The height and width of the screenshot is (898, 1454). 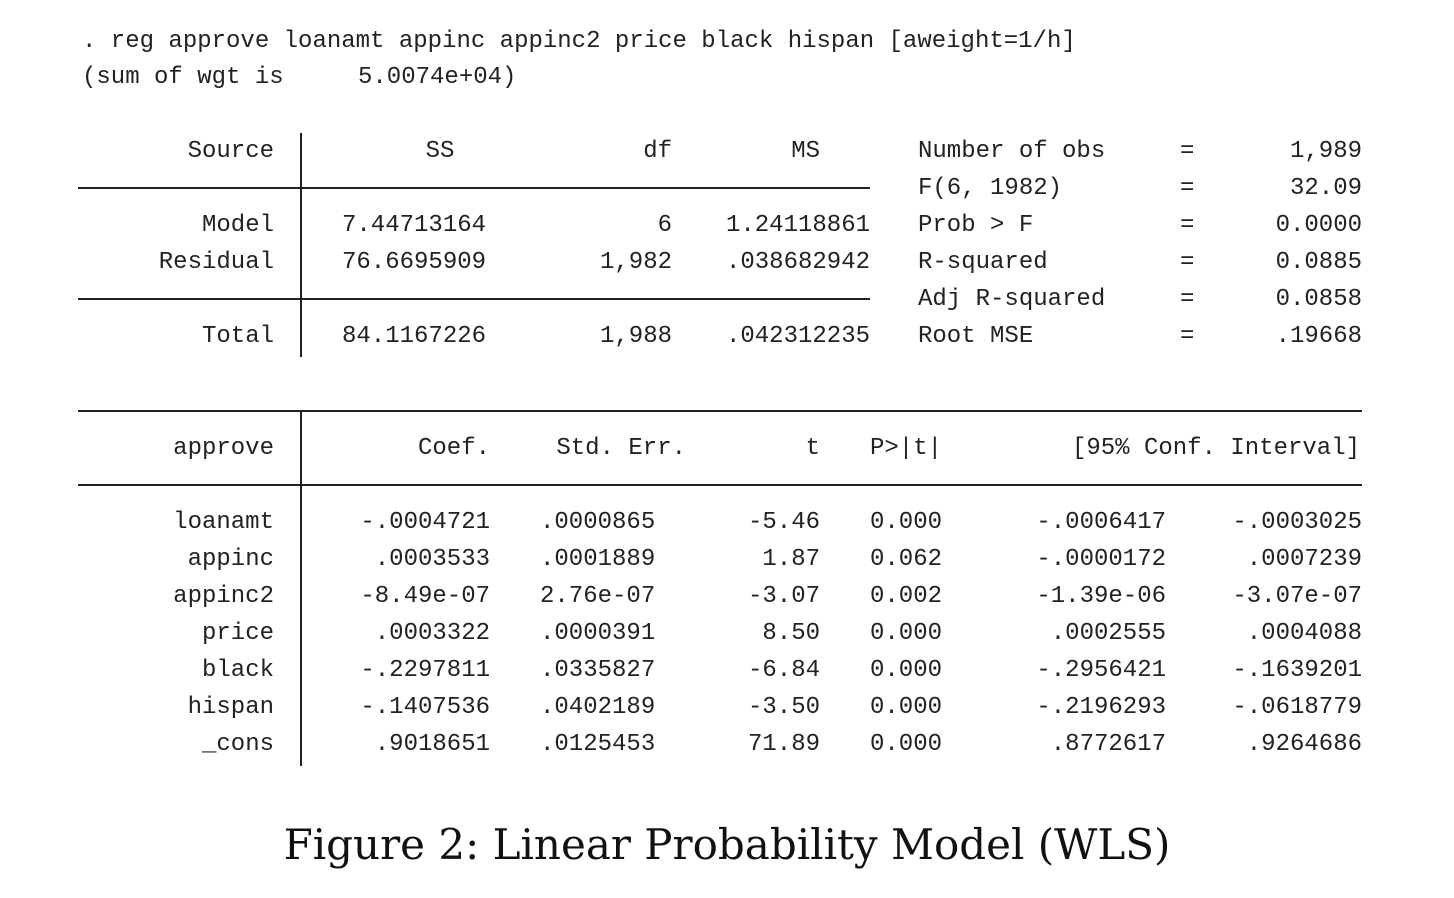 What do you see at coordinates (237, 336) in the screenshot?
I see `anova-source: Total` at bounding box center [237, 336].